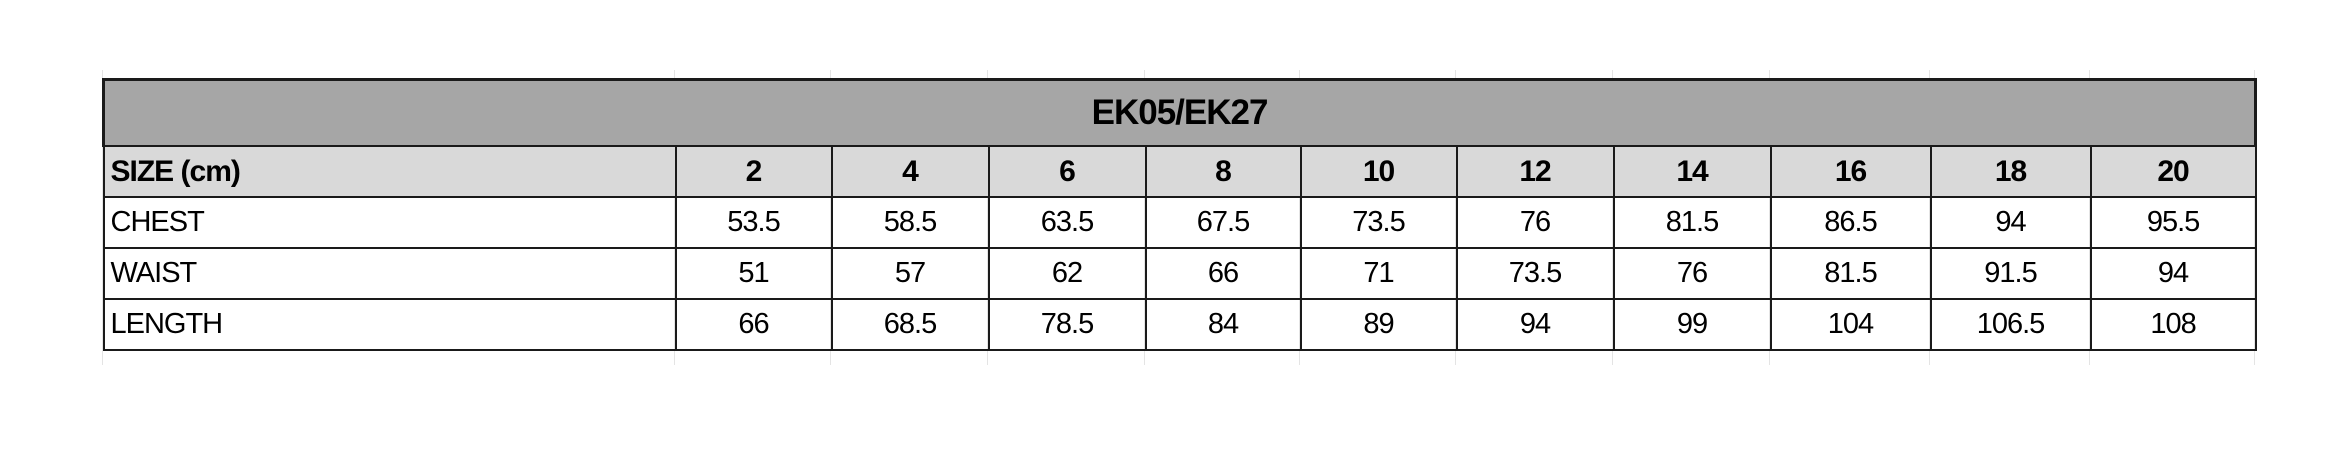 The height and width of the screenshot is (460, 2344). Describe the element at coordinates (910, 171) in the screenshot. I see `size-header: 4` at that location.